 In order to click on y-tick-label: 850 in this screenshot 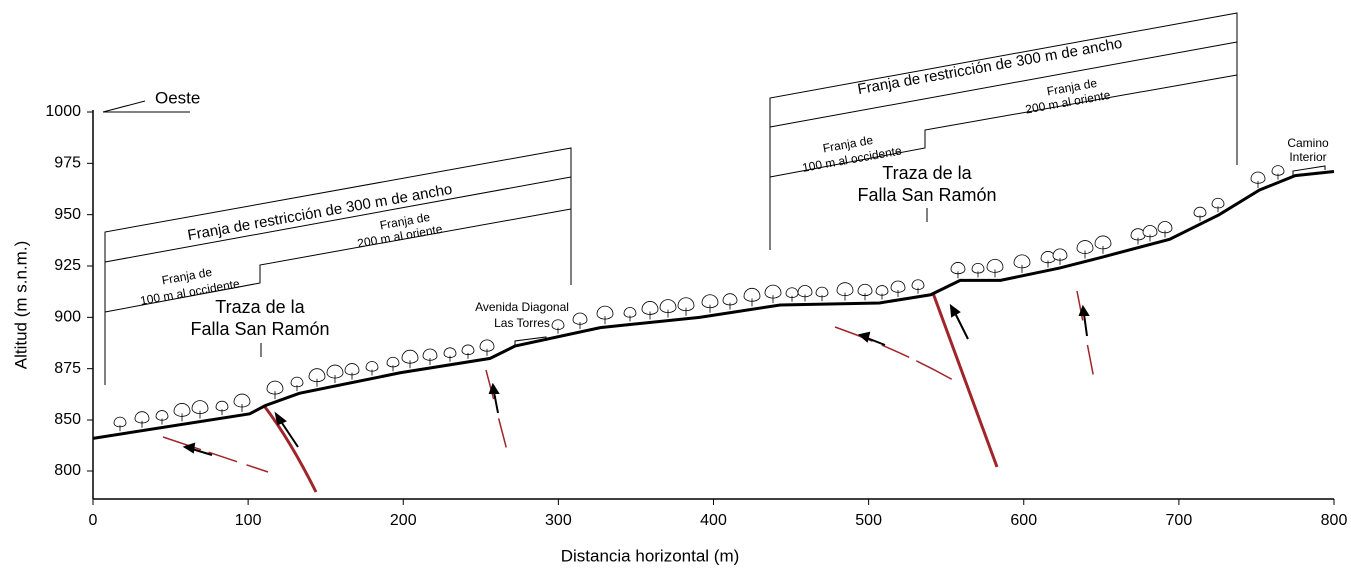, I will do `click(67, 419)`.